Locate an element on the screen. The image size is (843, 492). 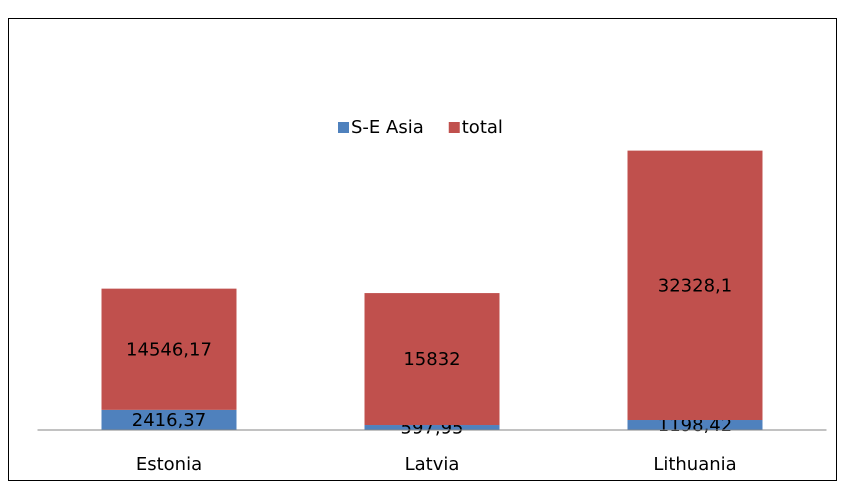
legend-label: S-E Asia is located at coordinates (387, 127).